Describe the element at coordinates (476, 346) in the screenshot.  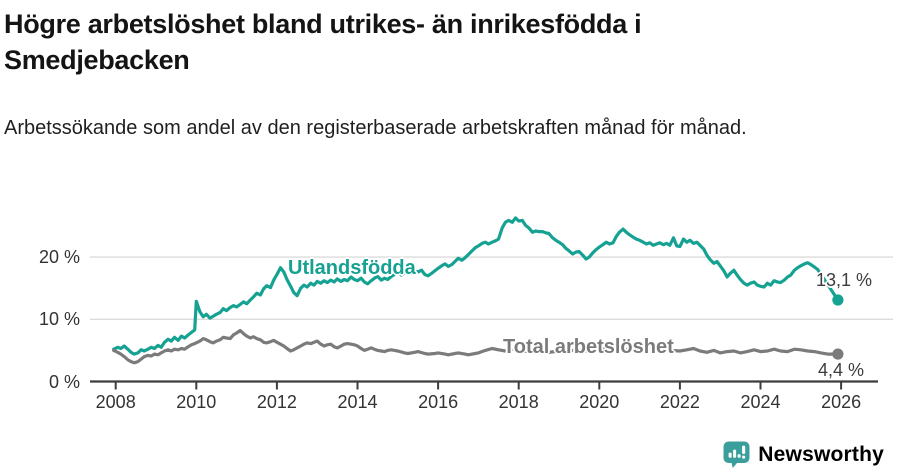
I see `series-path-total` at that location.